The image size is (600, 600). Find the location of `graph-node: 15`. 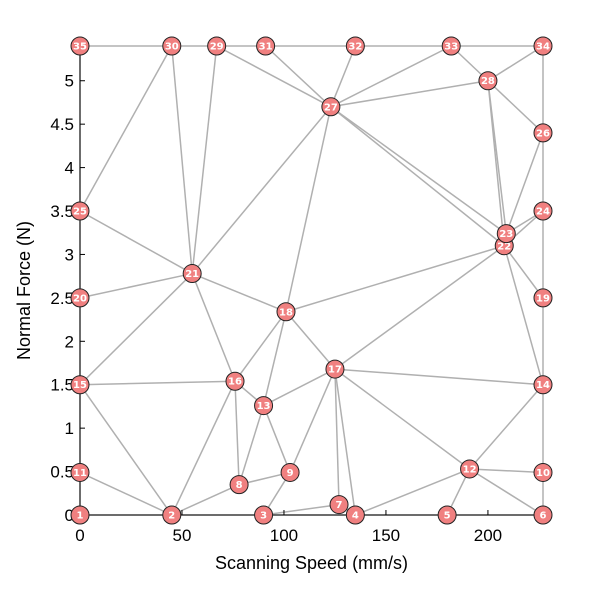

graph-node: 15 is located at coordinates (80, 385).